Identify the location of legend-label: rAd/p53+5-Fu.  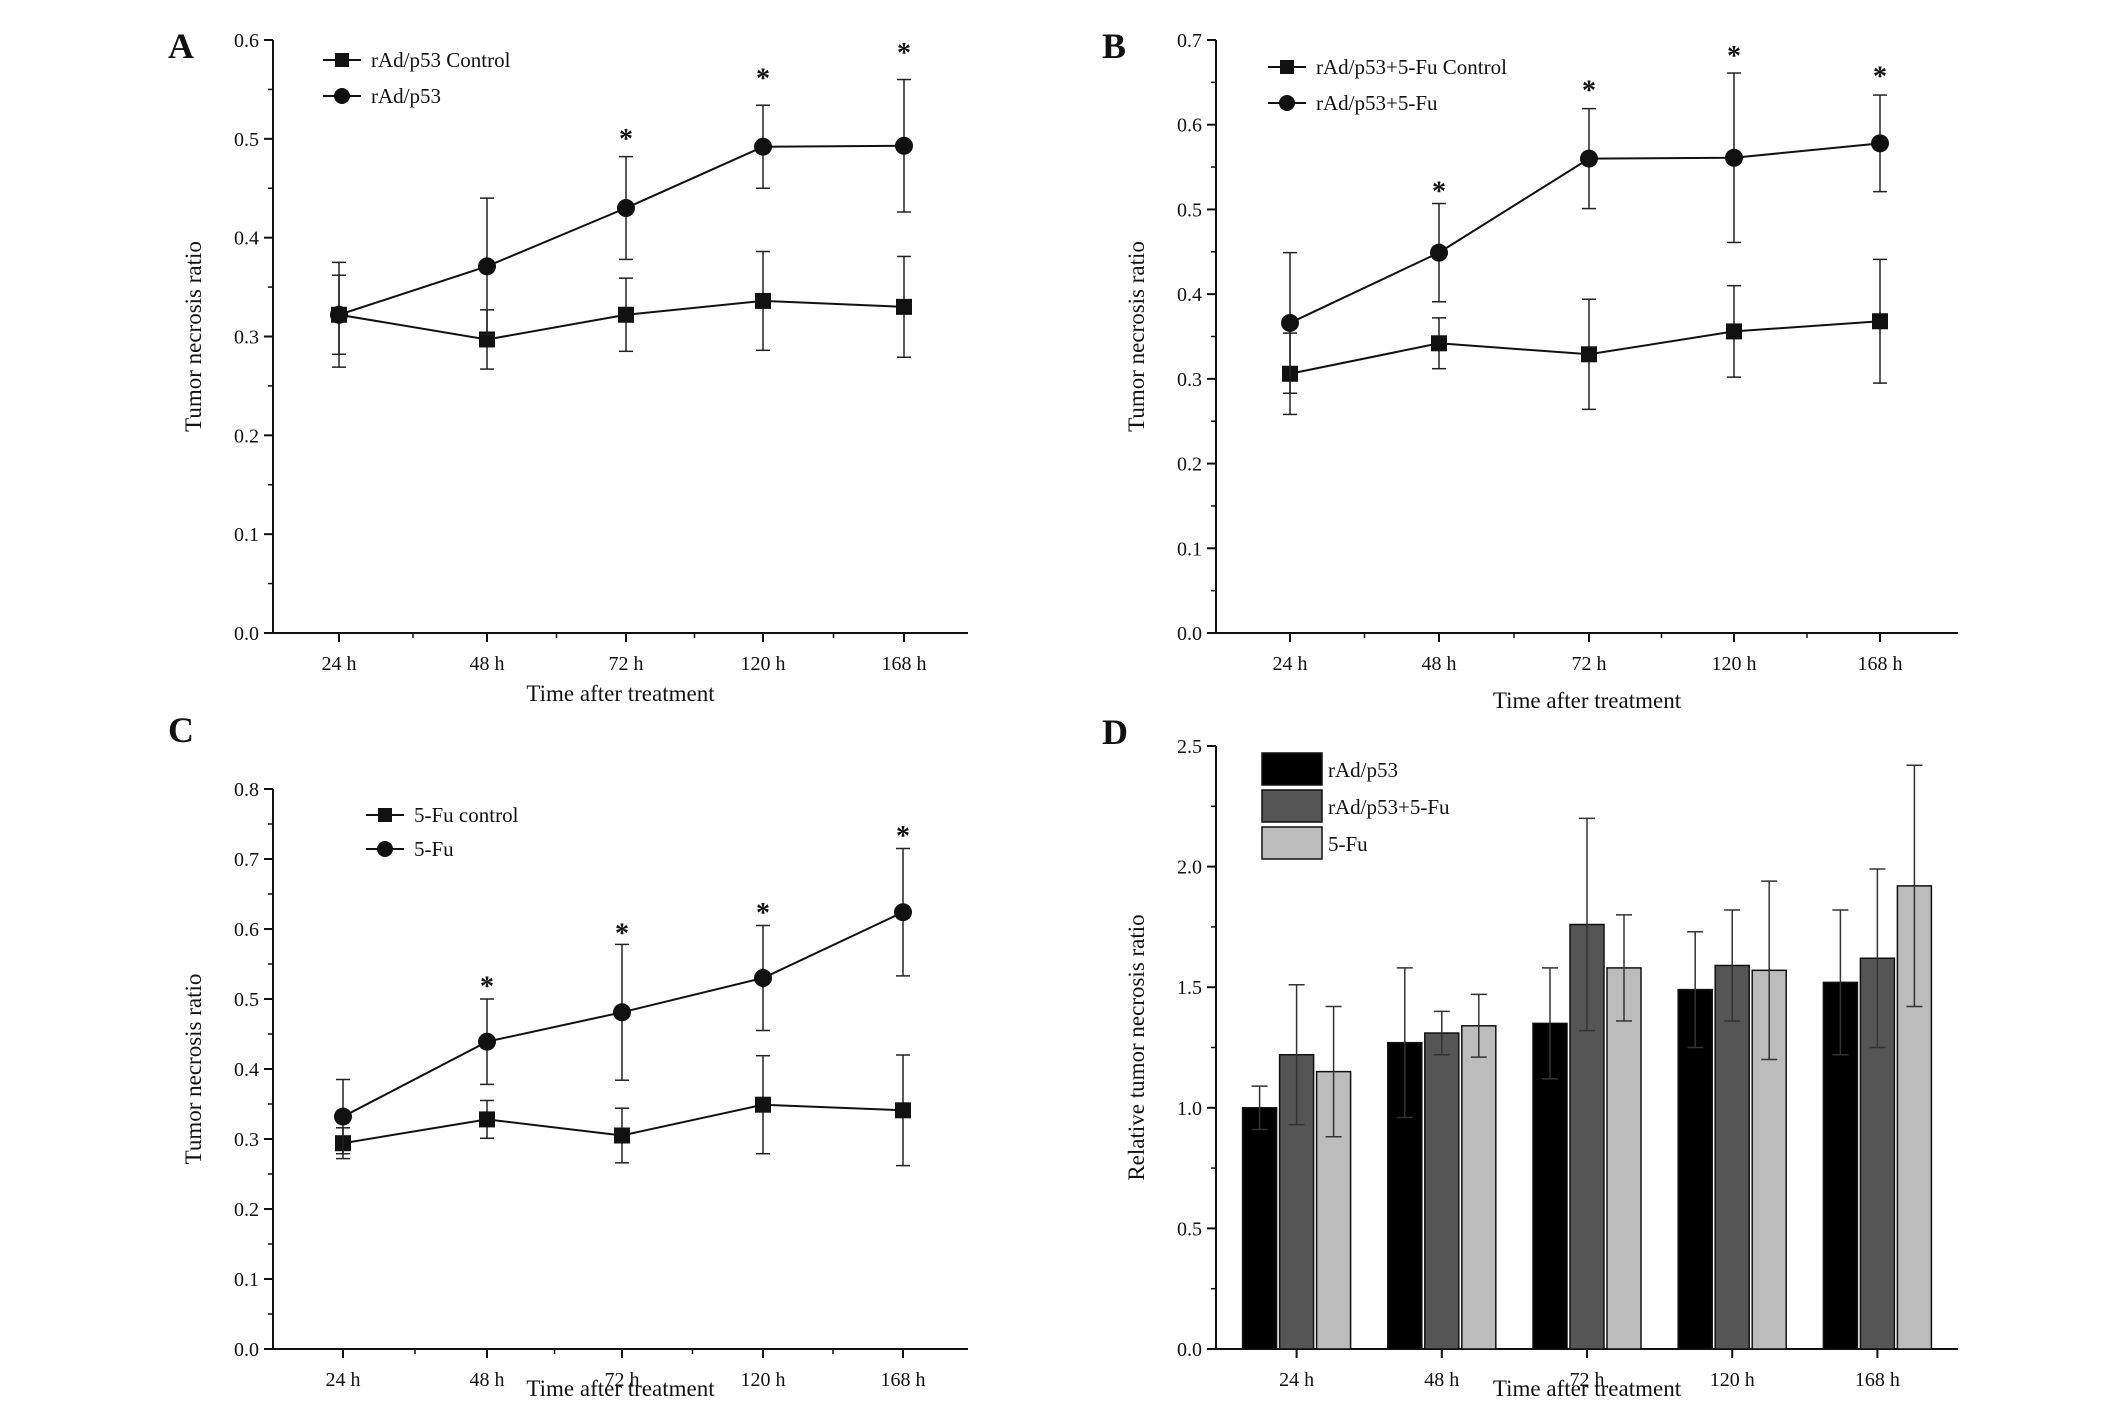
(1389, 807).